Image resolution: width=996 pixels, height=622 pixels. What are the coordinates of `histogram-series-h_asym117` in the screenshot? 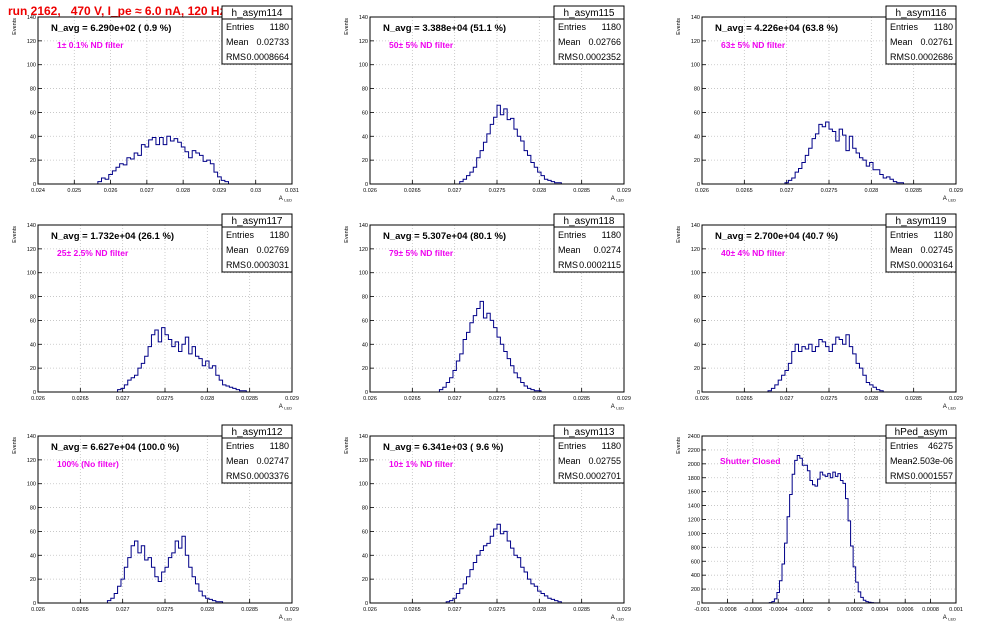 It's located at (182, 359).